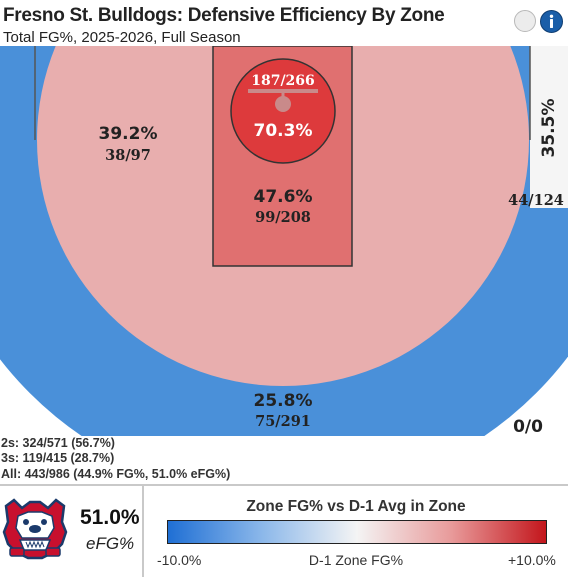 Image resolution: width=568 pixels, height=577 pixels. Describe the element at coordinates (143, 530) in the screenshot. I see `panel-divider-vertical` at that location.